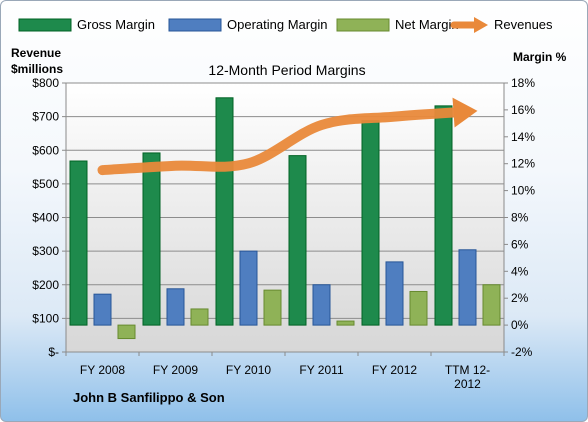 Image resolution: width=588 pixels, height=422 pixels. I want to click on x-tick-label: FY 2011, so click(321, 370).